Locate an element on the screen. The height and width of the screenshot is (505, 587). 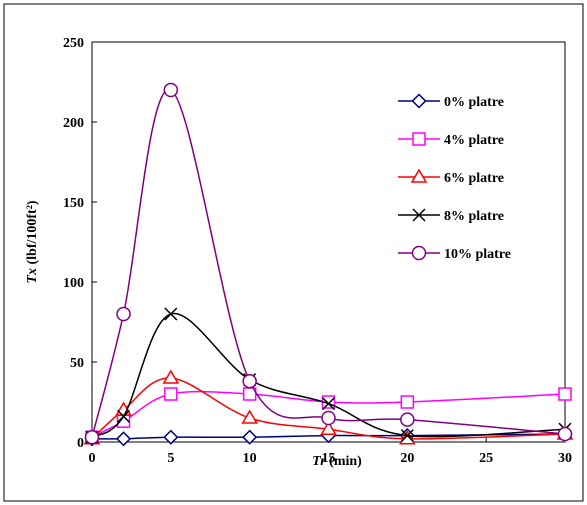
y-tick-label: 250 is located at coordinates (73, 43).